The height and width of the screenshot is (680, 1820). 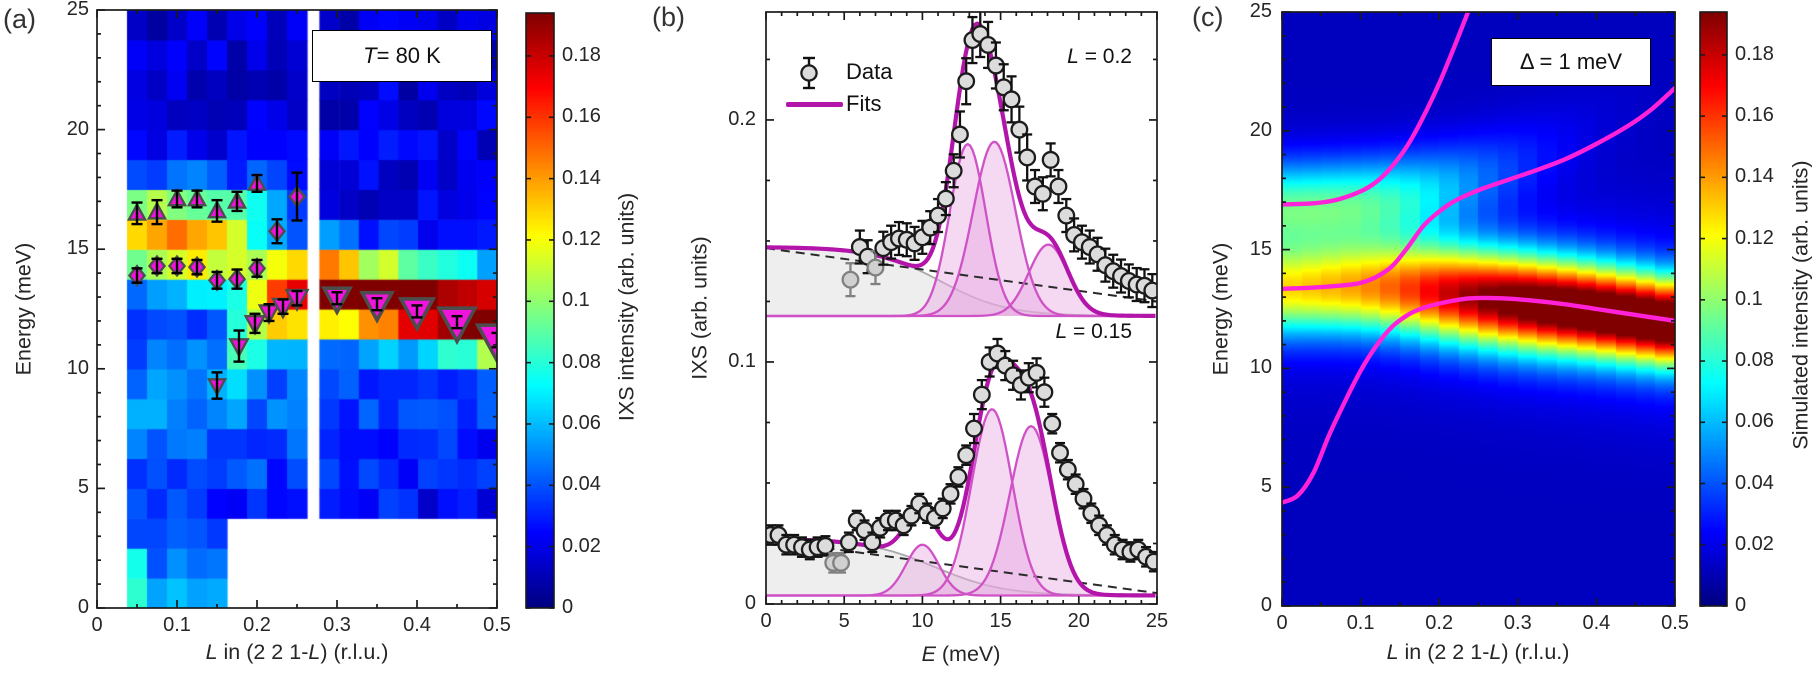 What do you see at coordinates (1713, 309) in the screenshot?
I see `panel-c-colorbar` at bounding box center [1713, 309].